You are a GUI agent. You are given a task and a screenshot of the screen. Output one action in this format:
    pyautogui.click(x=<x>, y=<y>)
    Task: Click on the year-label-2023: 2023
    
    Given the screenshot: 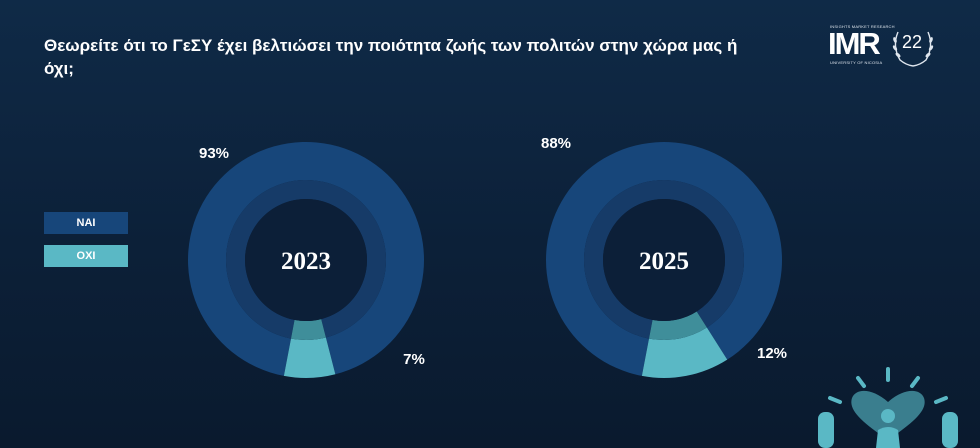 What is the action you would take?
    pyautogui.click(x=306, y=261)
    